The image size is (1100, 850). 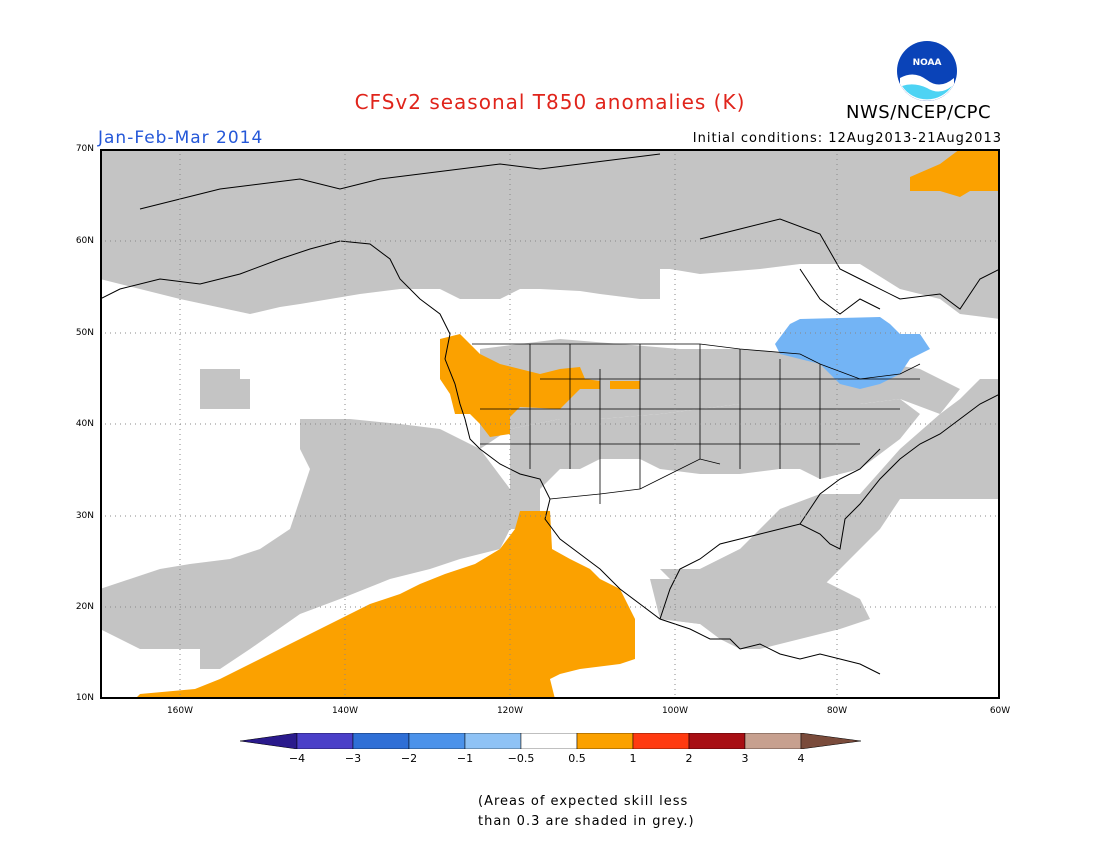 I want to click on forecast-period: Jan-Feb-Mar 2014, so click(x=181, y=138).